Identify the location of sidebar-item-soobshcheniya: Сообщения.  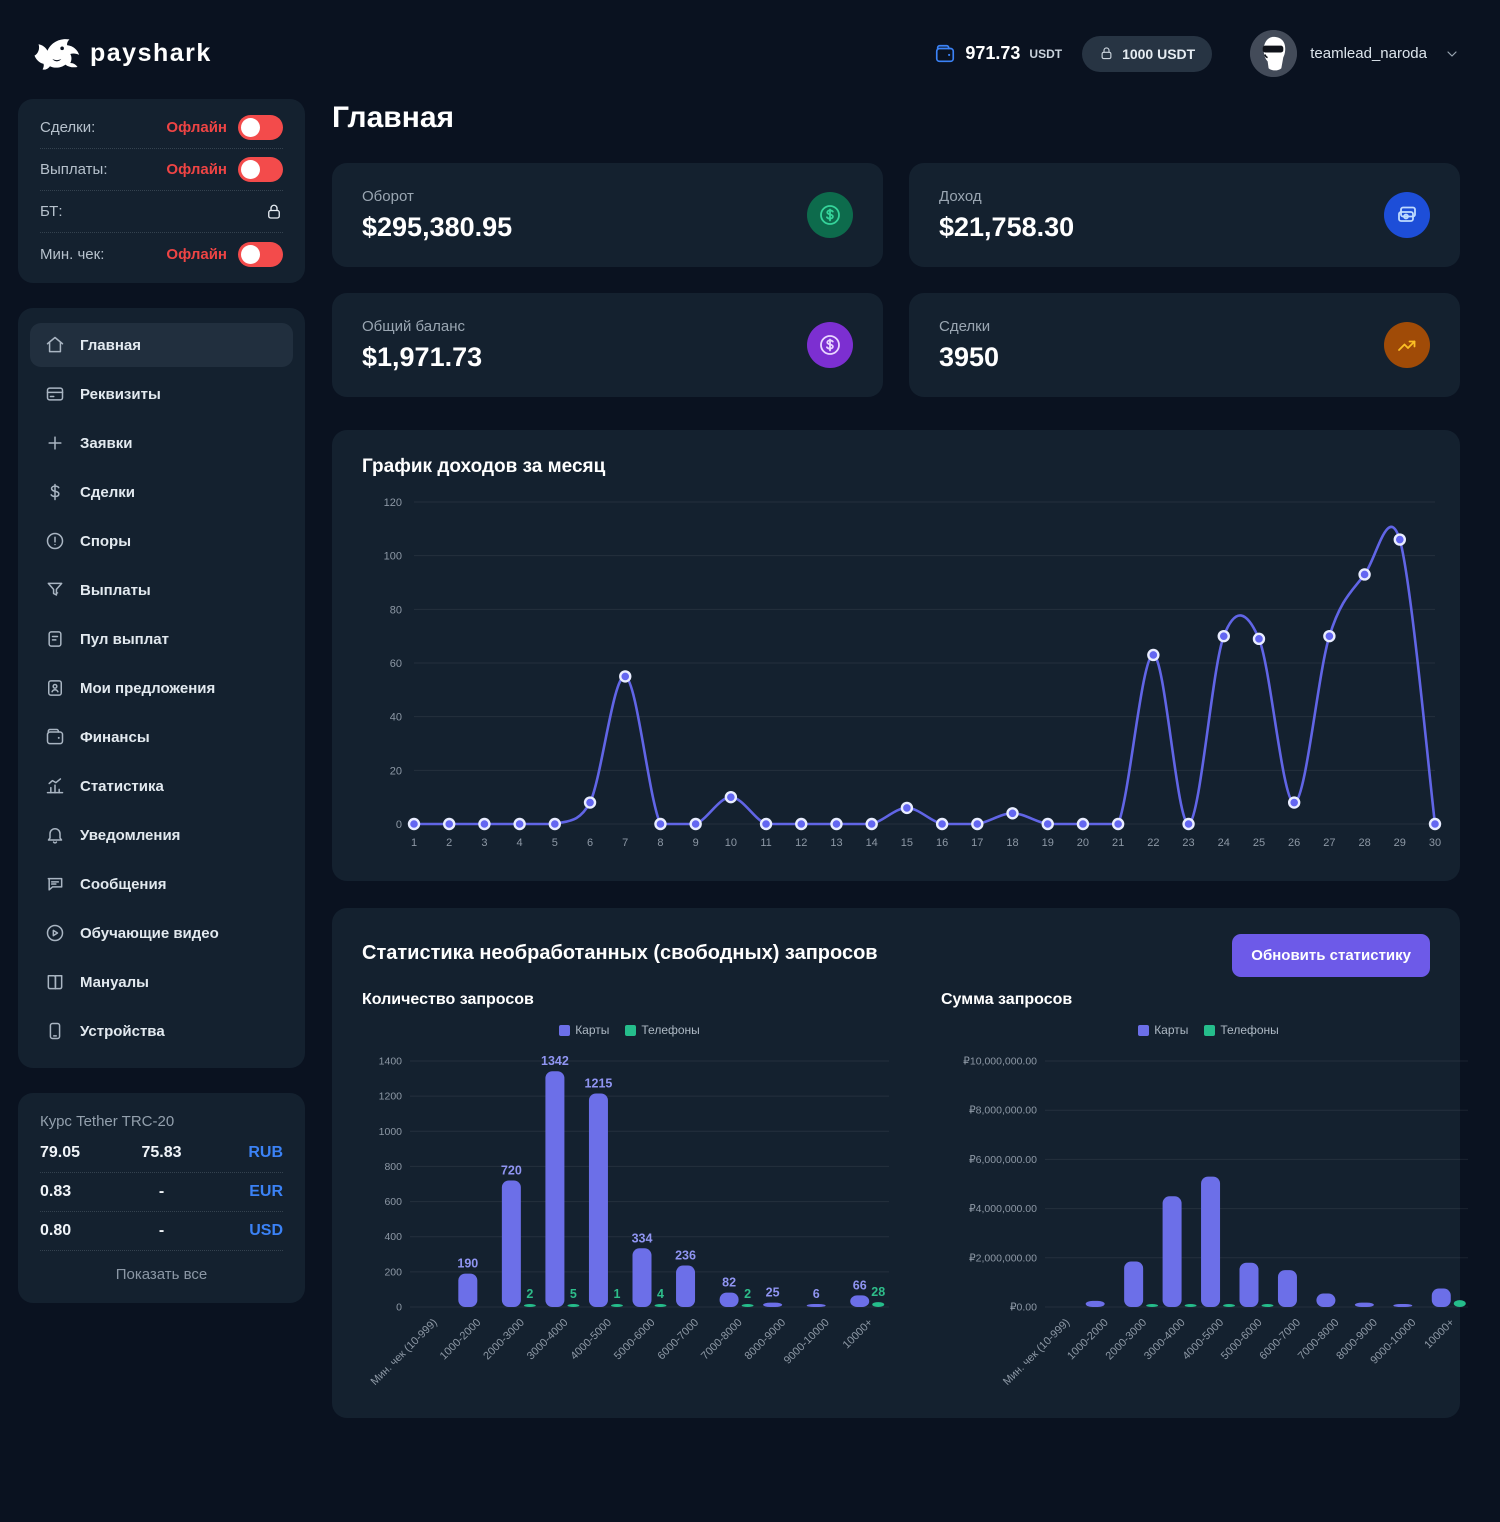
(161, 884).